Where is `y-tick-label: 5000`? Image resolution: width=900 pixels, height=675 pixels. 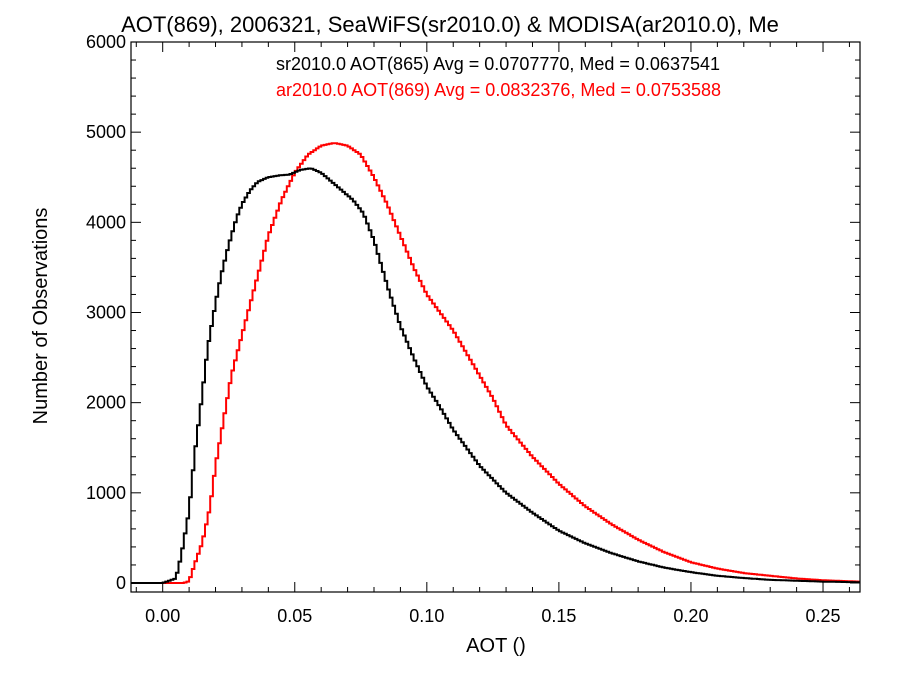
y-tick-label: 5000 is located at coordinates (106, 132).